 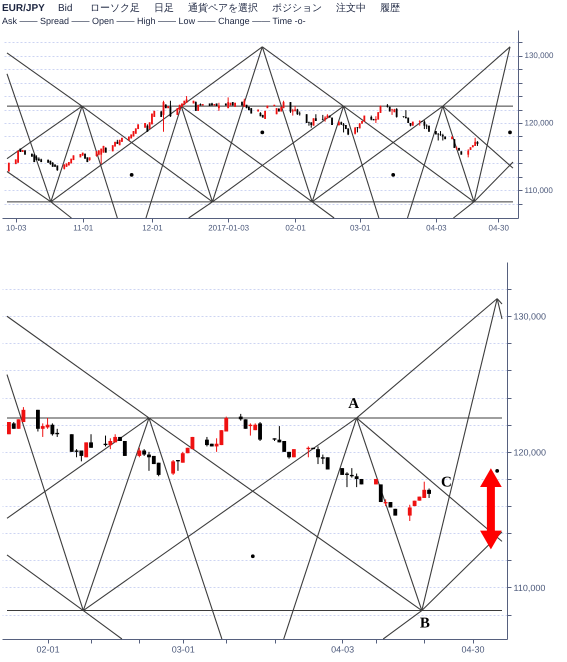 I want to click on x-tick-label: 12-01, so click(x=153, y=228).